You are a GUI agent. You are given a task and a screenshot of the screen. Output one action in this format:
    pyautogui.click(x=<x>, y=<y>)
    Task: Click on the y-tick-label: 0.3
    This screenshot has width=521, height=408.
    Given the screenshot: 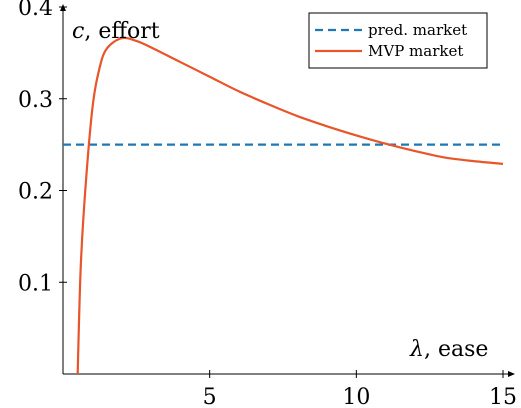 What is the action you would take?
    pyautogui.click(x=35, y=100)
    